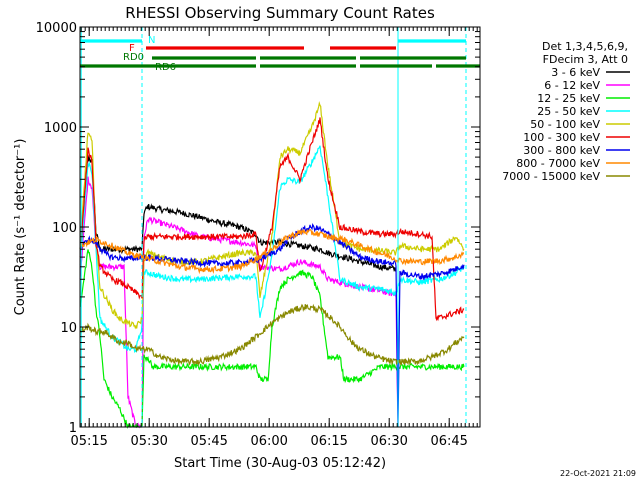 Image resolution: width=640 pixels, height=480 pixels. I want to click on x-tick-label: 05:15, so click(88, 441).